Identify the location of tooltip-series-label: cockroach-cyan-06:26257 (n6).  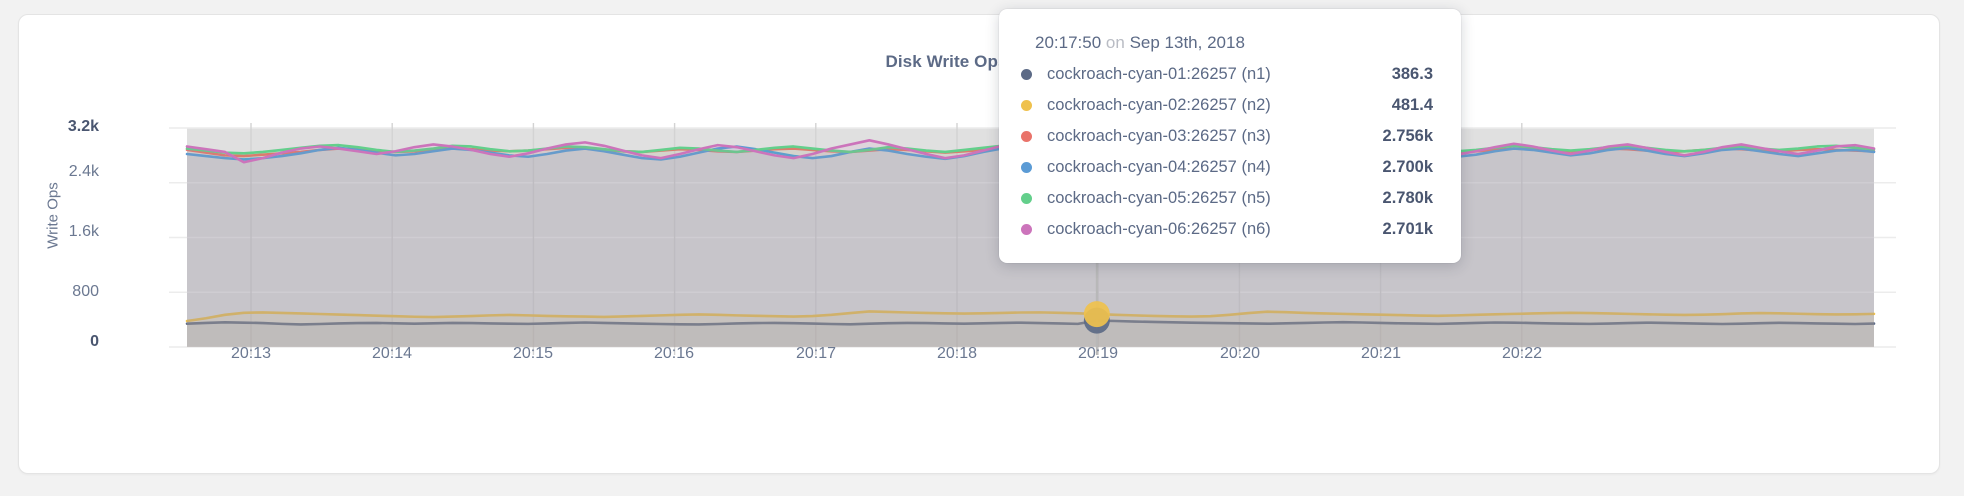
(1159, 229).